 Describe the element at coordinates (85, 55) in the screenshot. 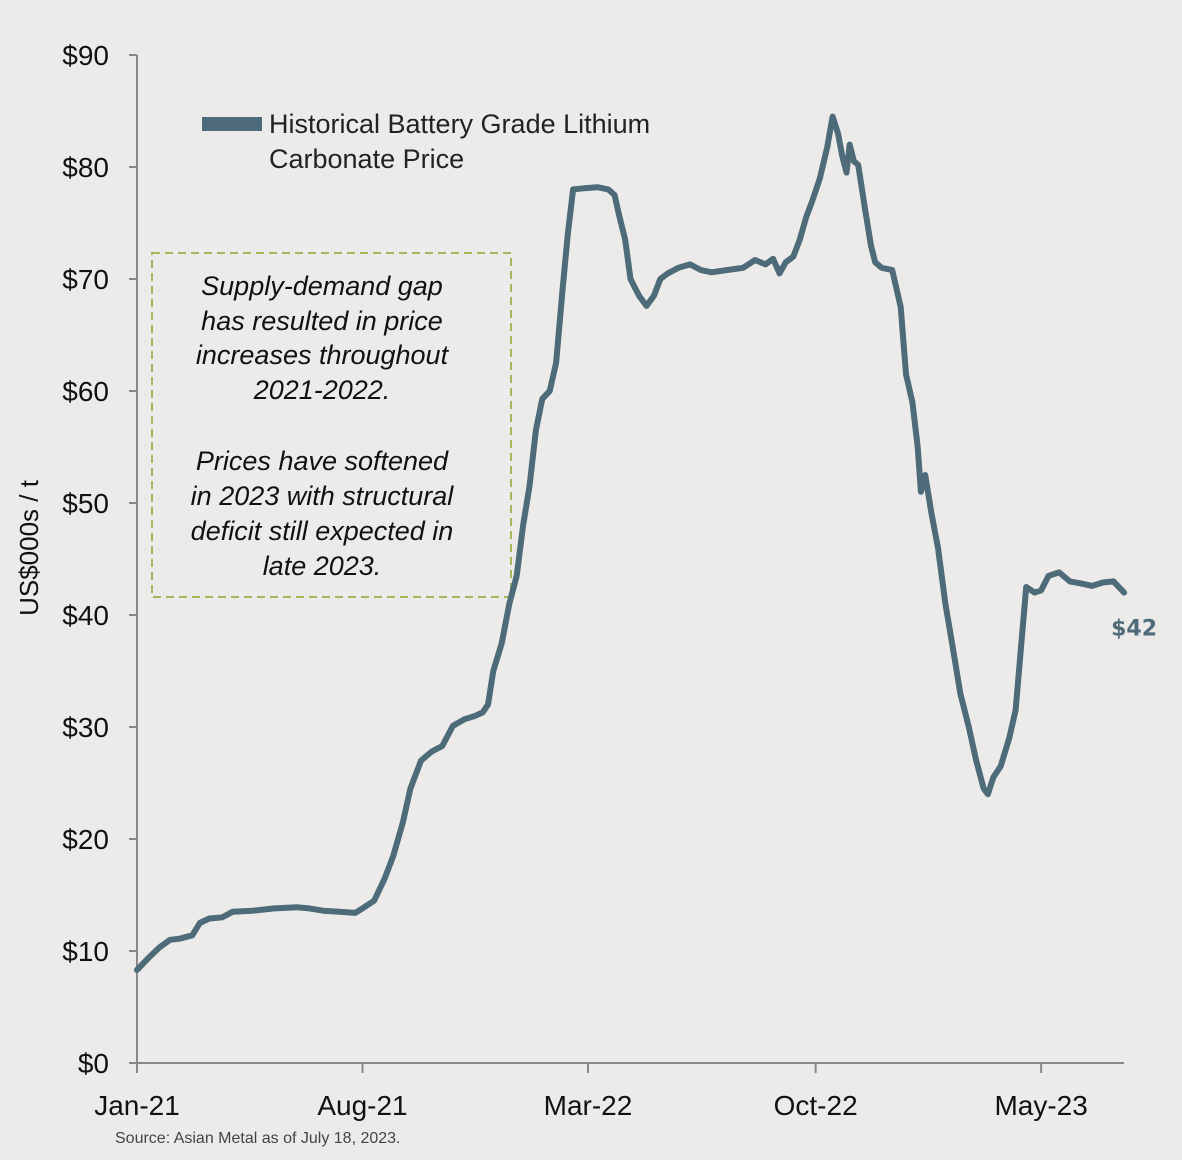

I see `y-tick-label: $90` at that location.